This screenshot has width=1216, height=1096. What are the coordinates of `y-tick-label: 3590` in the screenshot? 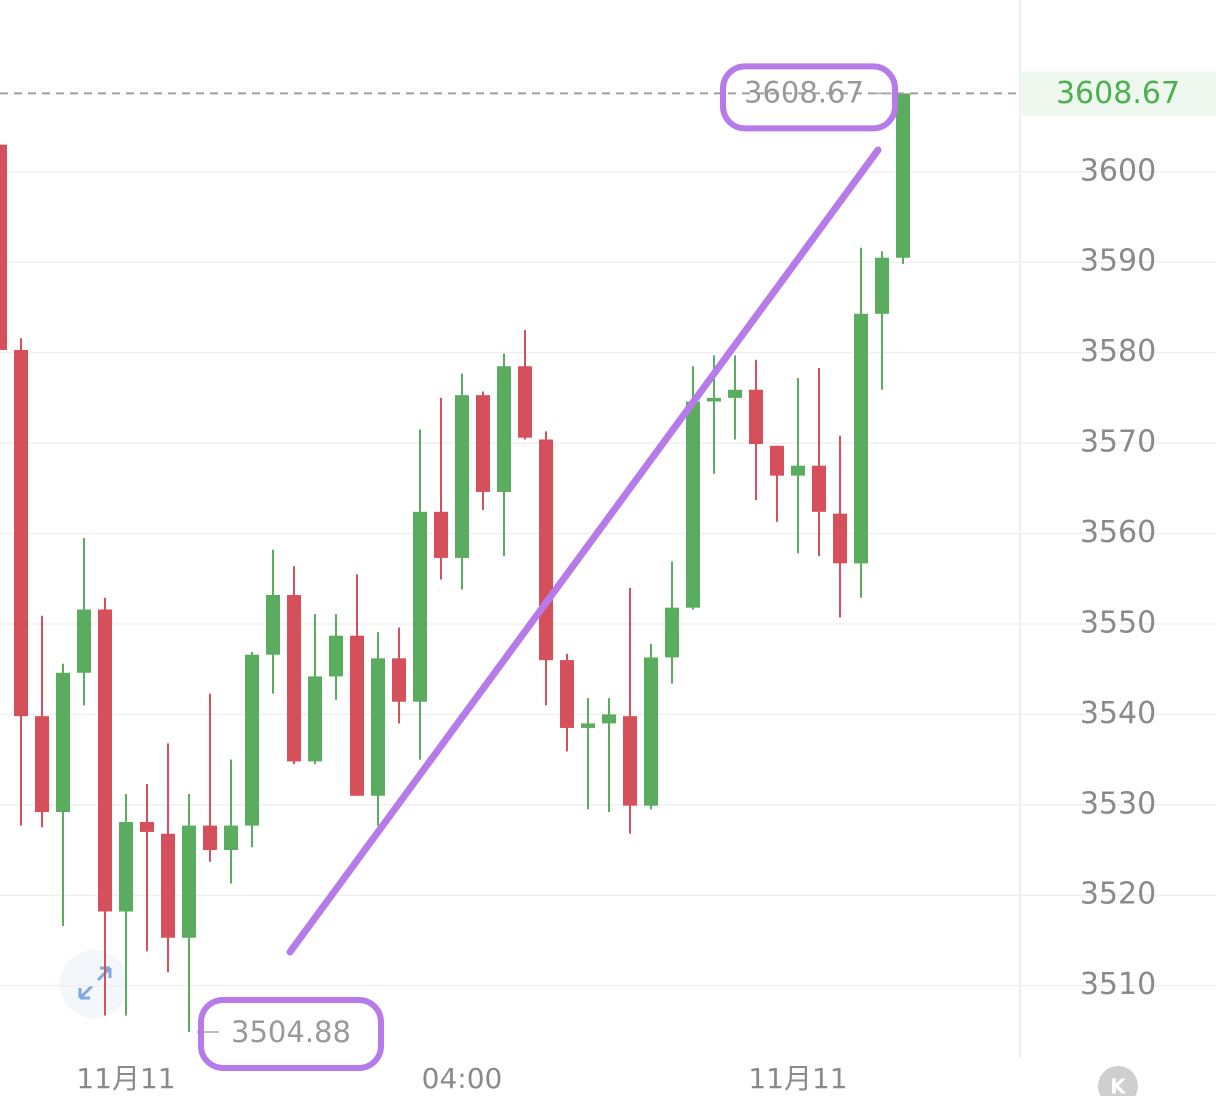 It's located at (1118, 261).